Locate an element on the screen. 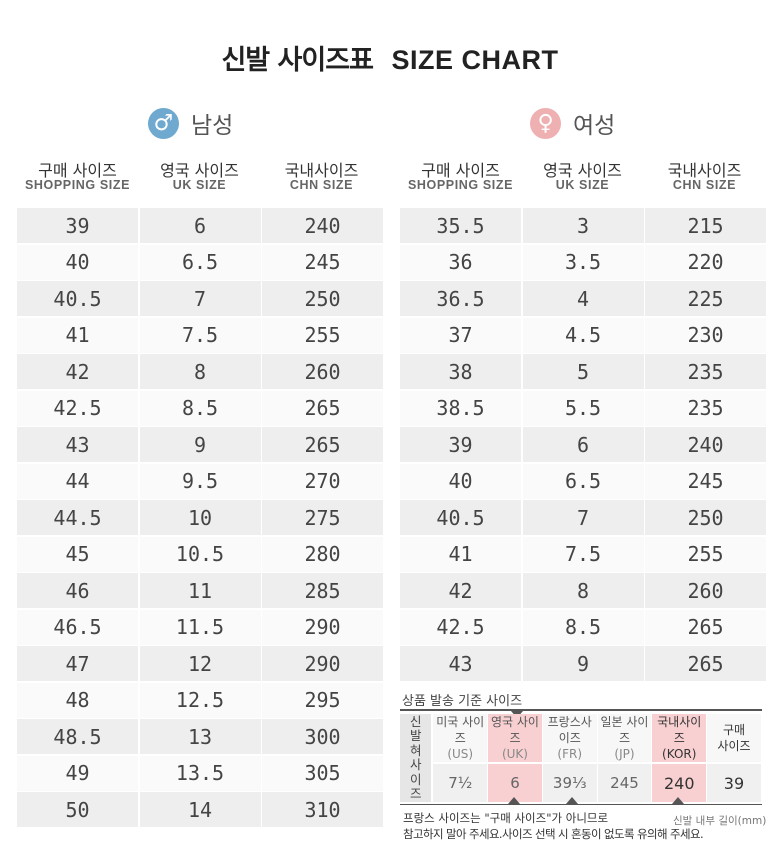 This screenshot has height=860, width=780. table-cell: 215 is located at coordinates (705, 225).